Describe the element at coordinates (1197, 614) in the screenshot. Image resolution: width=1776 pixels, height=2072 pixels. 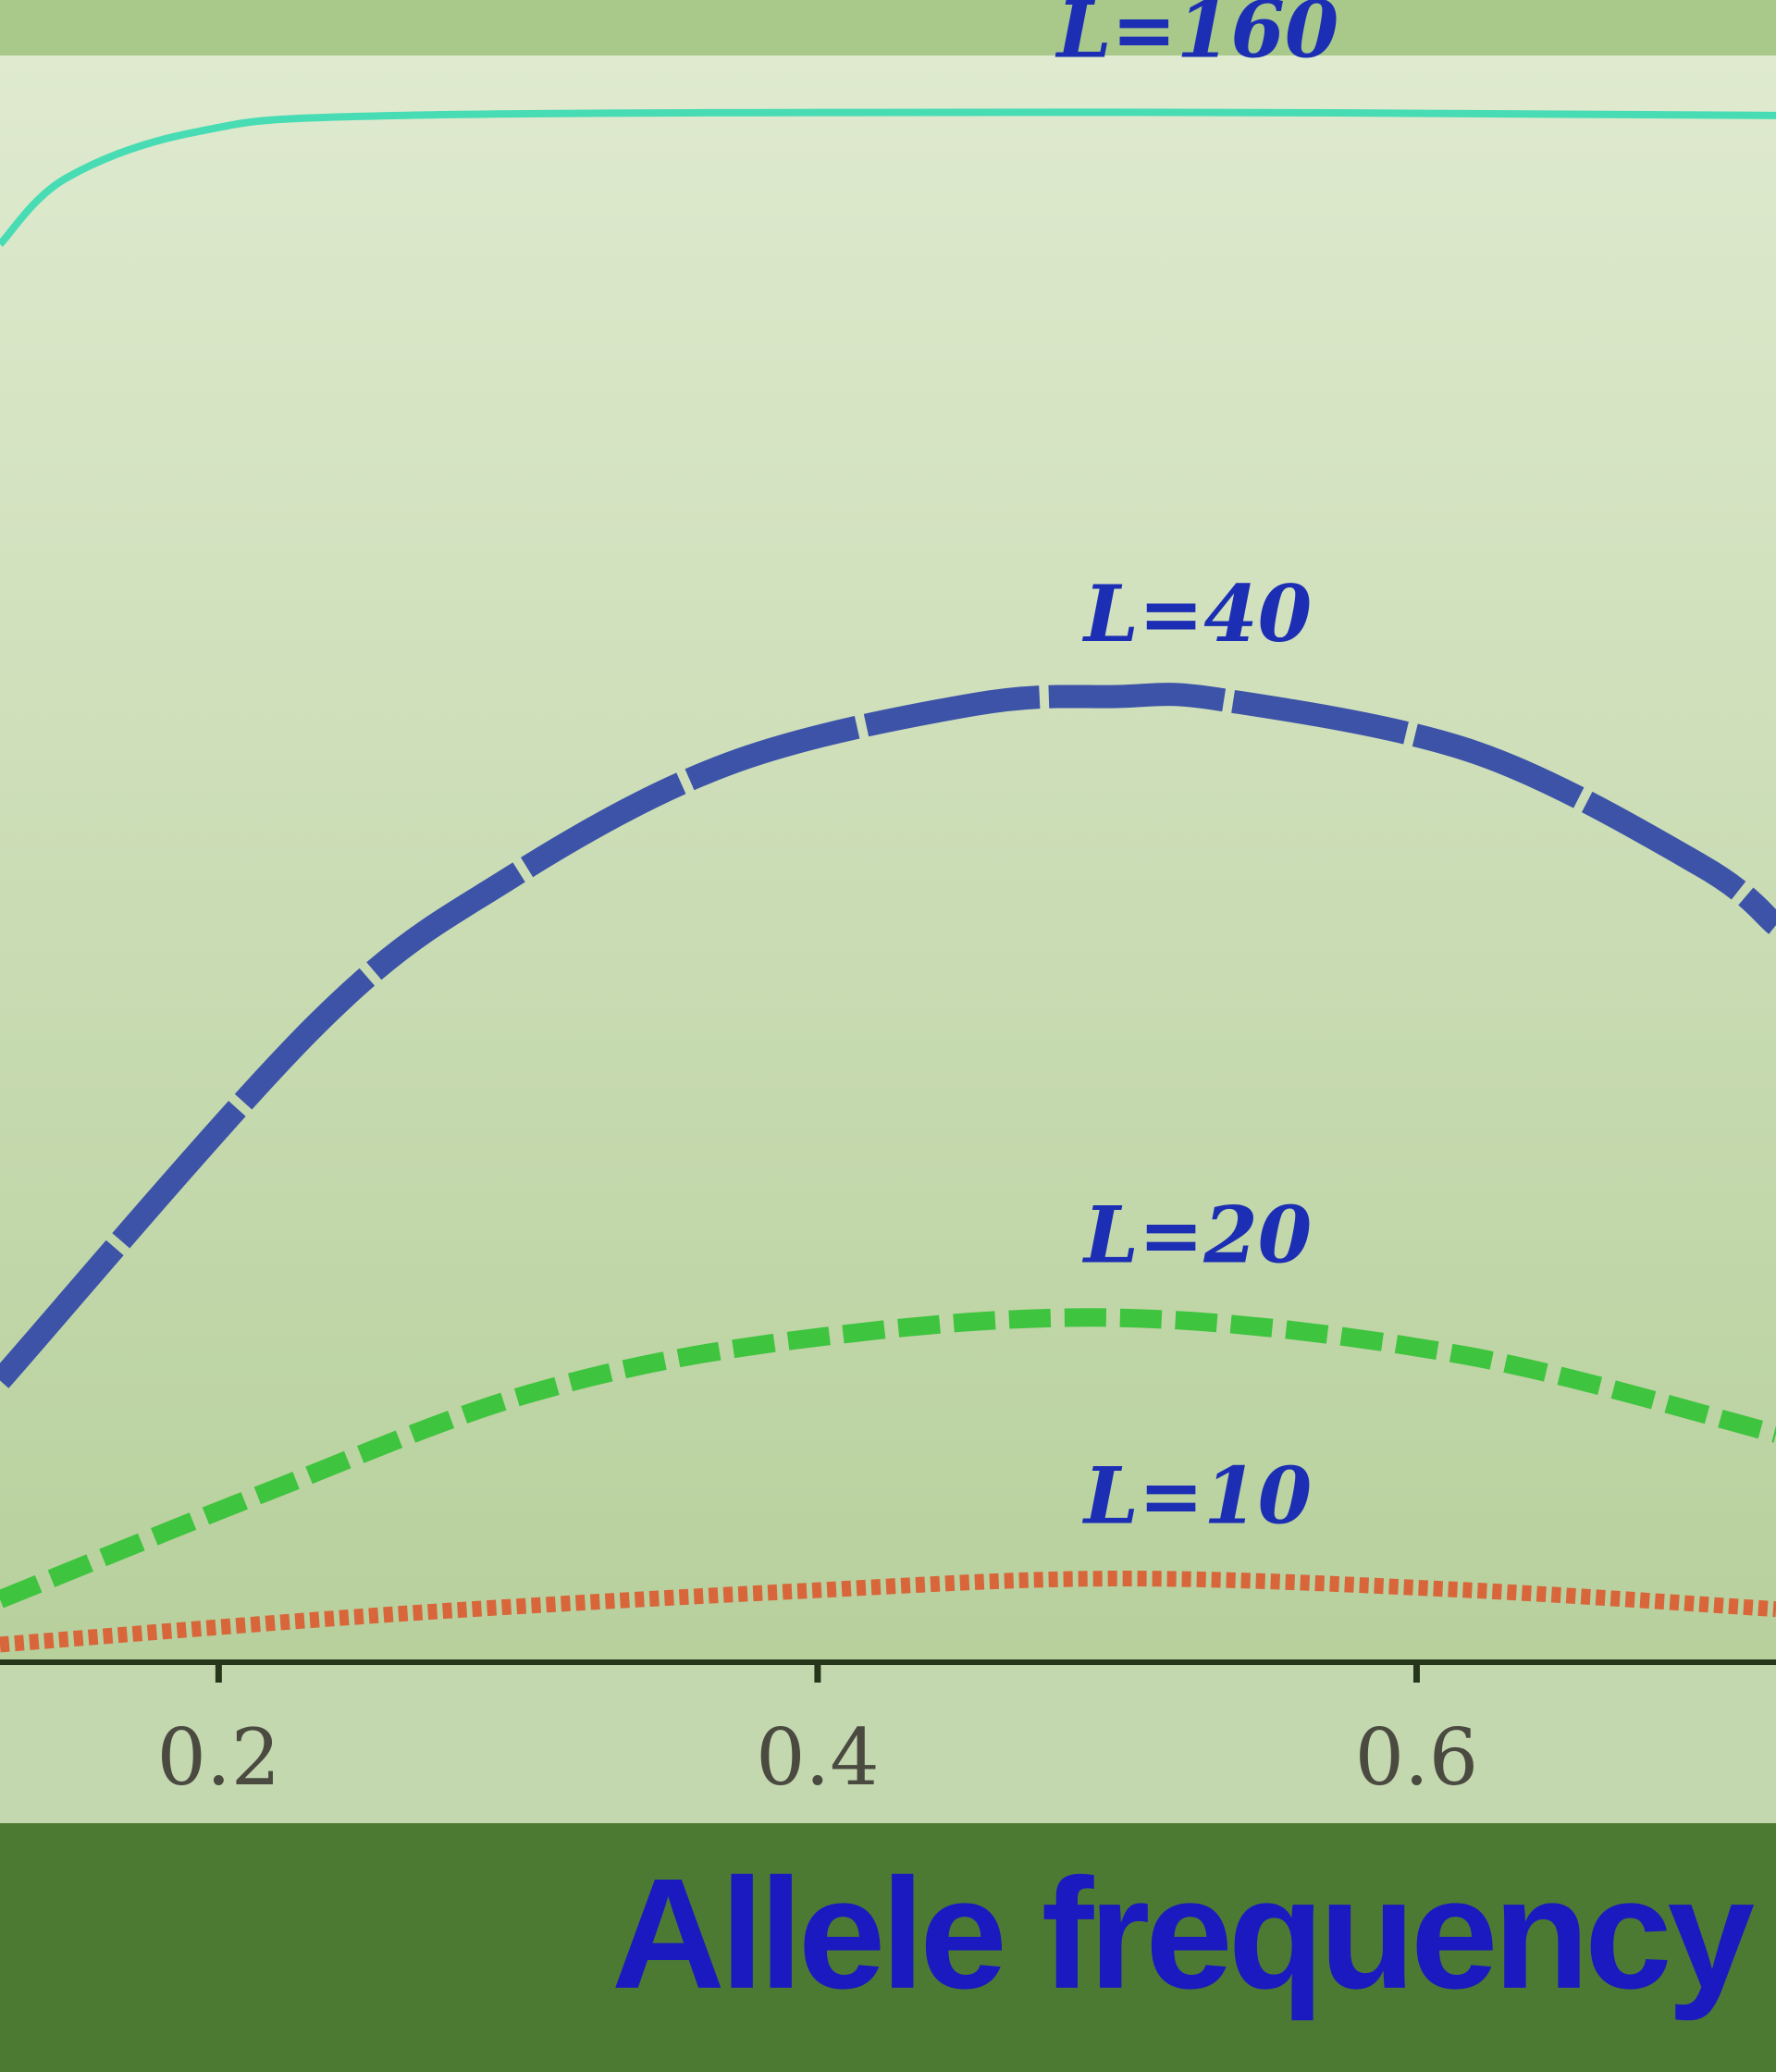
I see `series-label: L=40` at that location.